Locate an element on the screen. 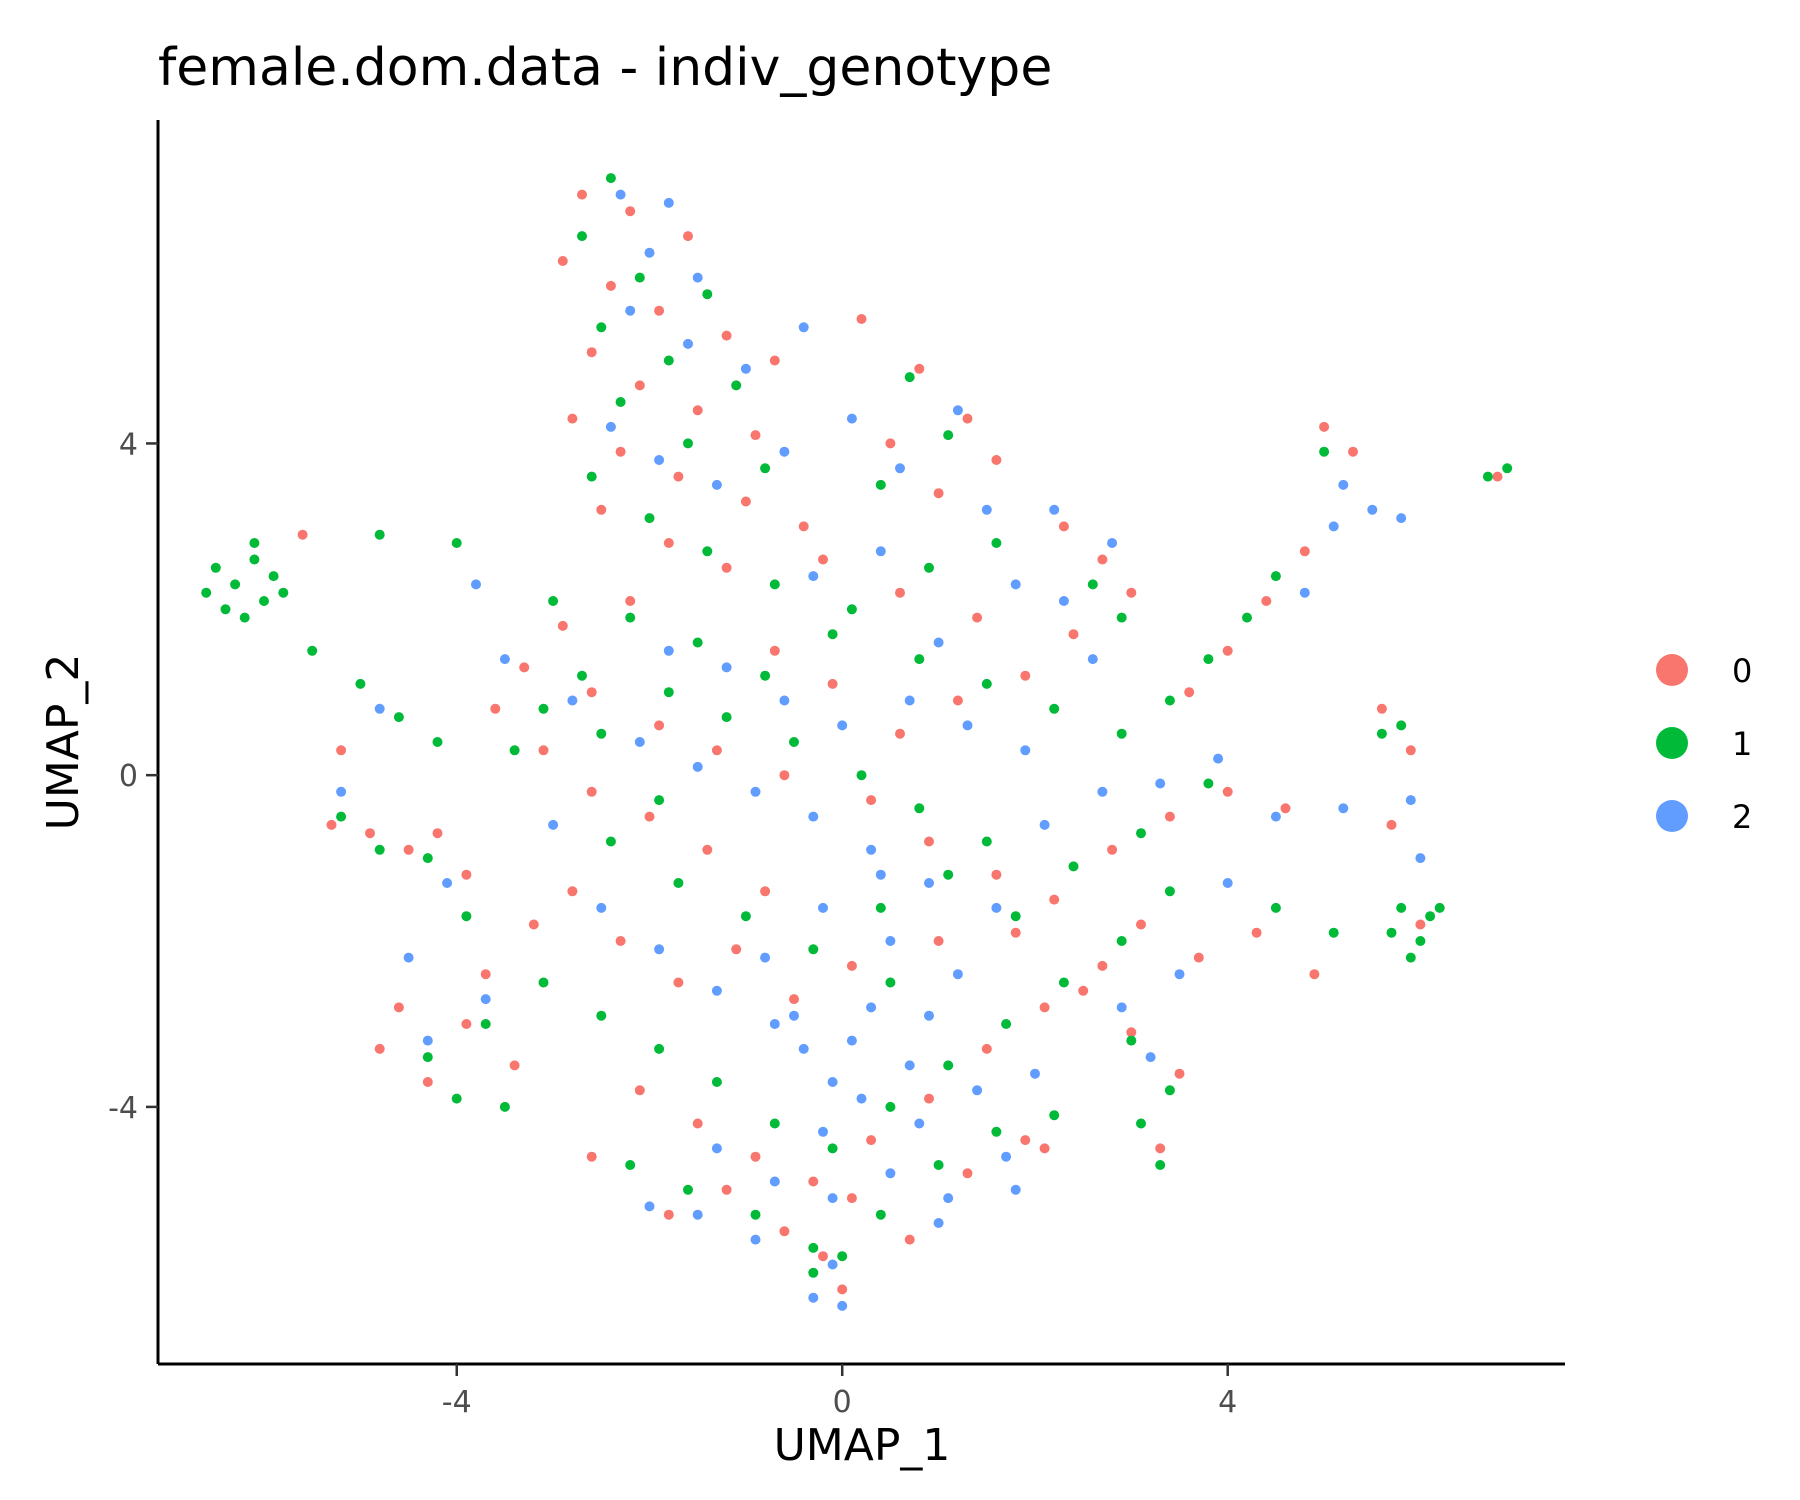 The height and width of the screenshot is (1500, 1800). legend-label-1: 1 is located at coordinates (1742, 744).